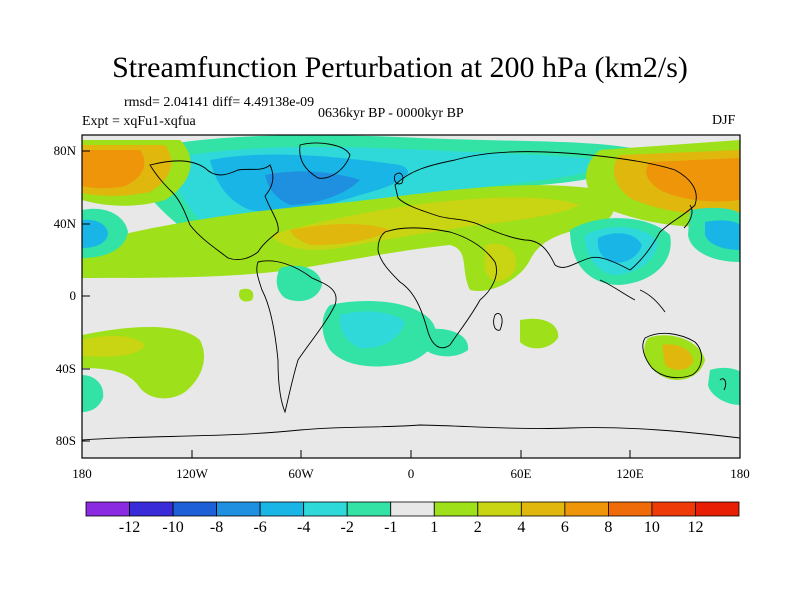  Describe the element at coordinates (437, 288) in the screenshot. I see `coast-africa` at that location.